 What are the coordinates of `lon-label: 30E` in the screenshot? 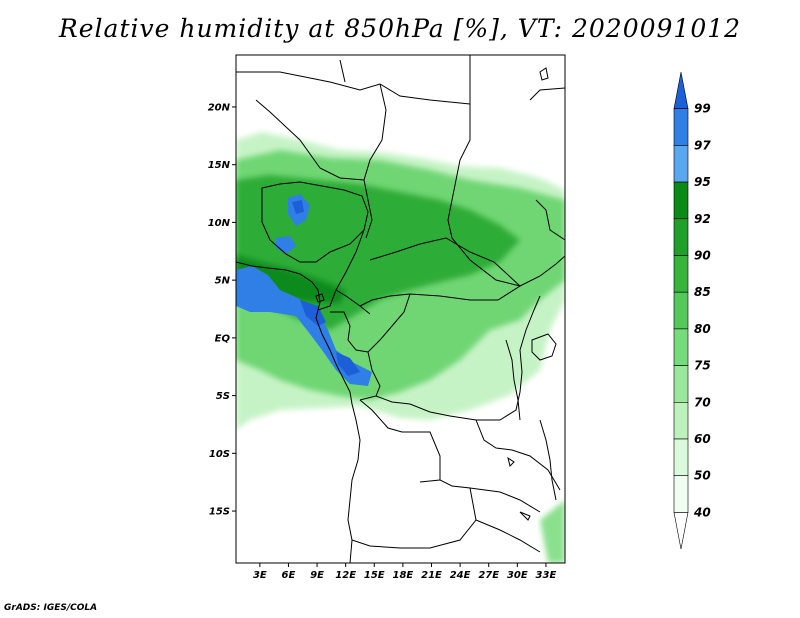 It's located at (517, 575).